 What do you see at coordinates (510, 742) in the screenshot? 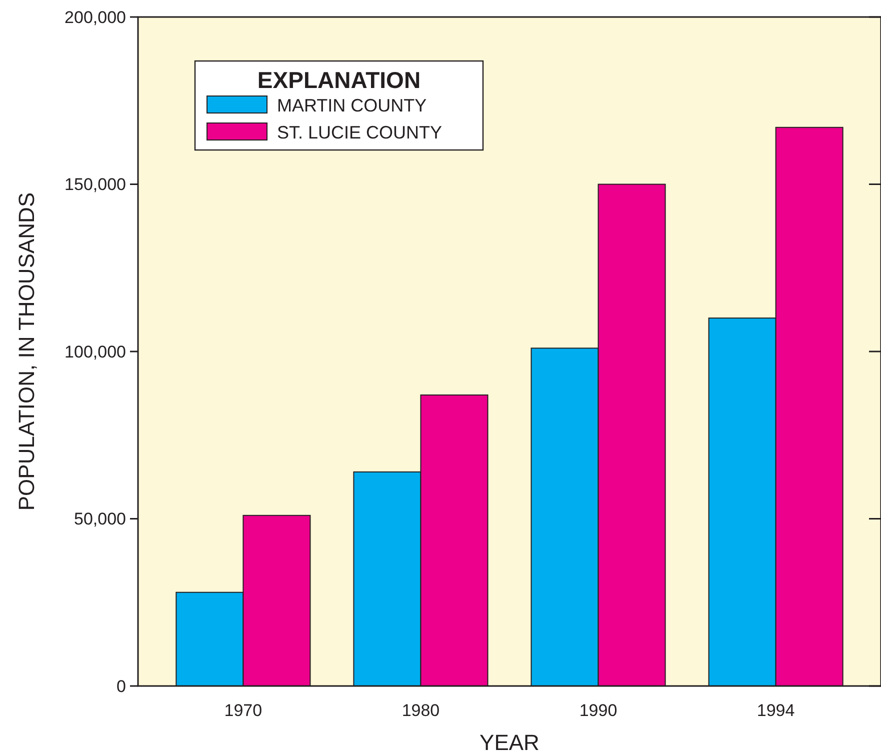
I see `x-axis-title: YEAR` at bounding box center [510, 742].